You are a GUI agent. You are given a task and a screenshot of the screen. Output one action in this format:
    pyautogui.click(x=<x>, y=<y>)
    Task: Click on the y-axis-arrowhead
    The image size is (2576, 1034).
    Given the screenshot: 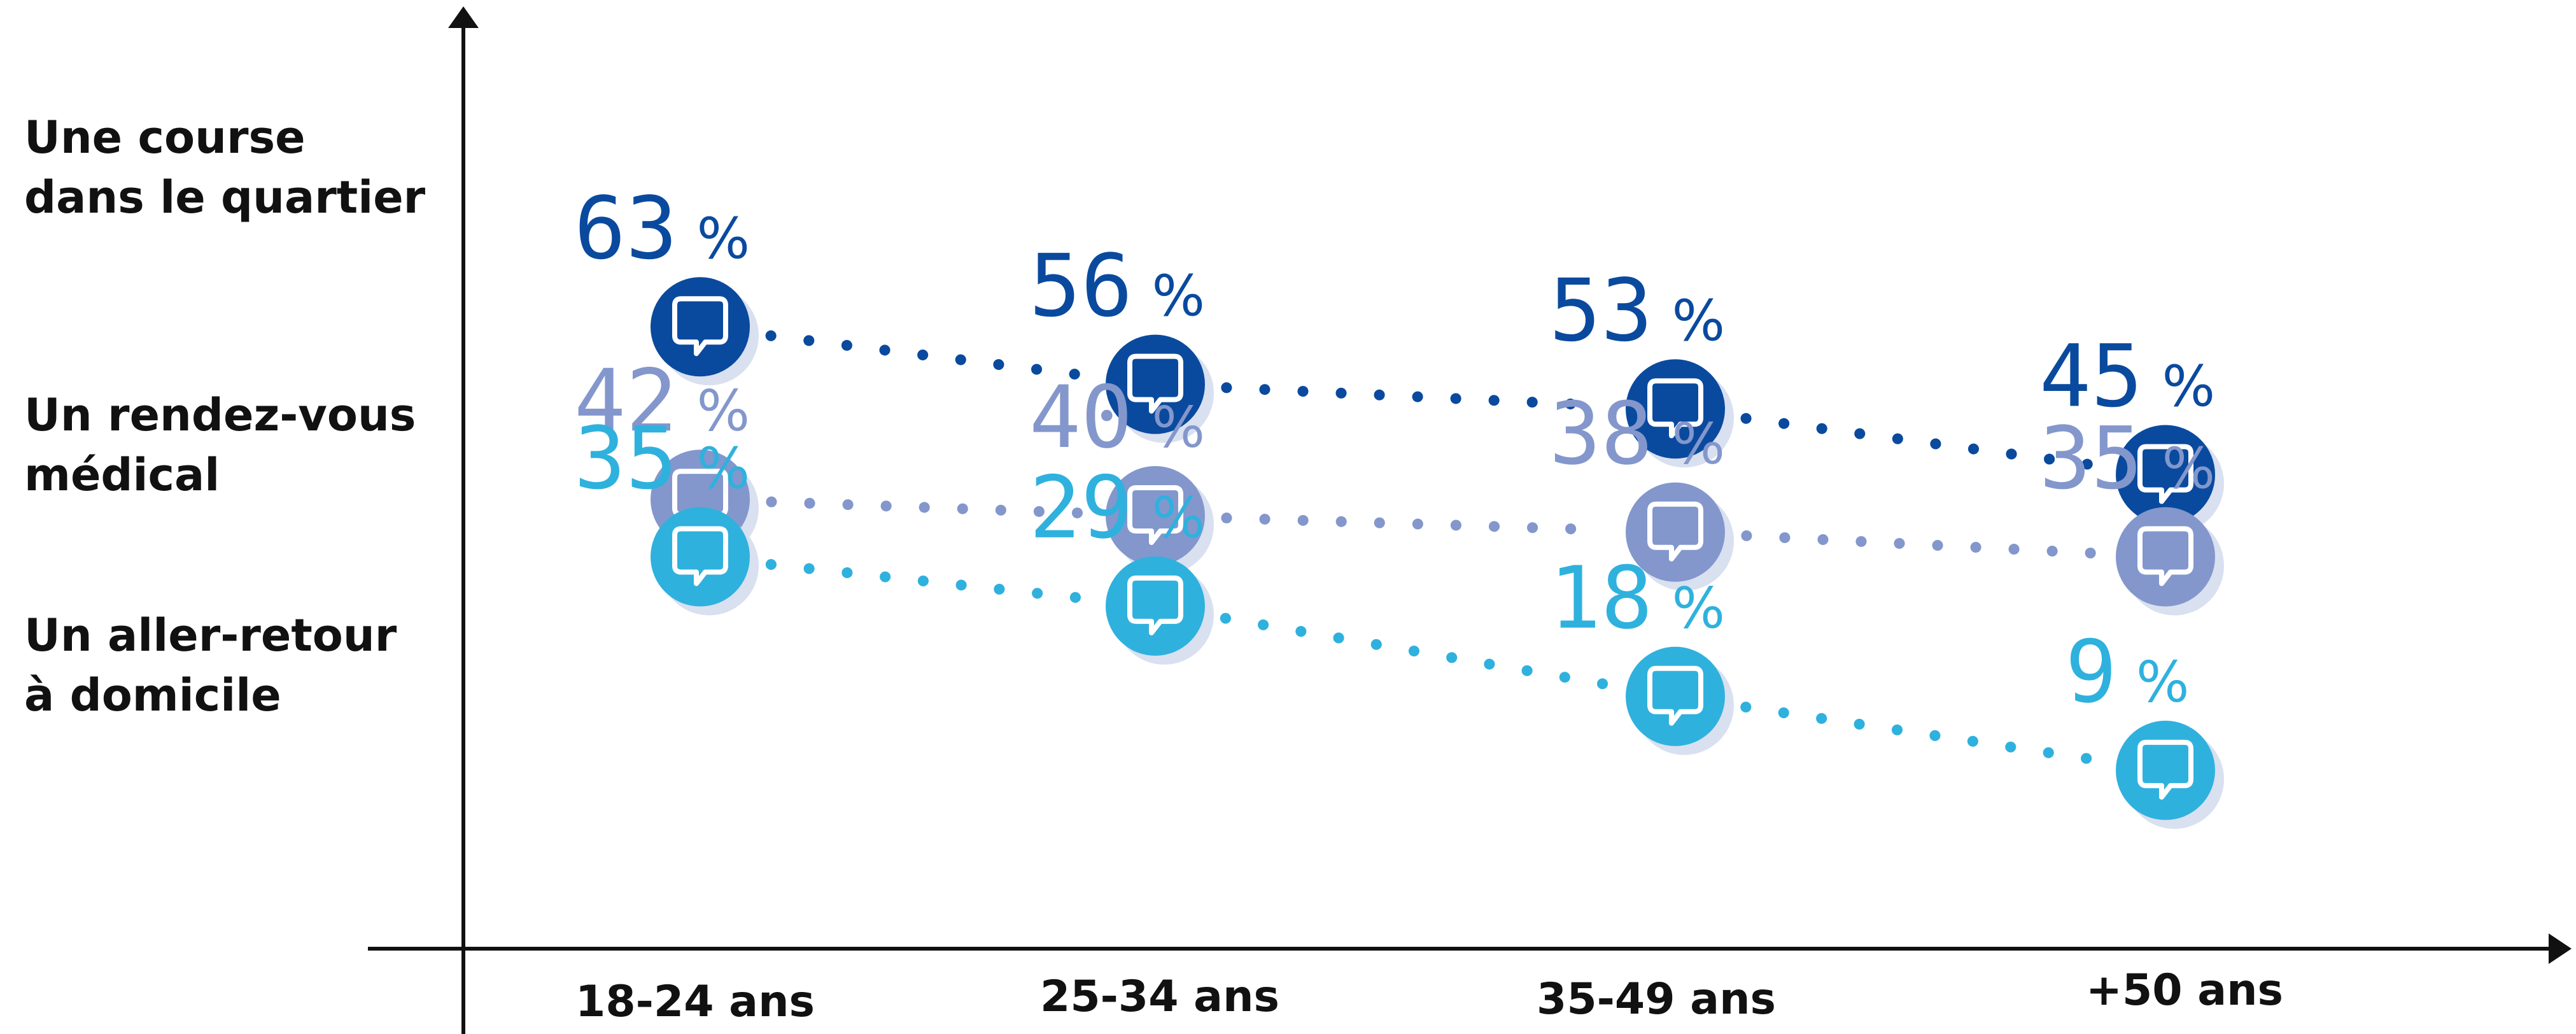 What is the action you would take?
    pyautogui.click(x=464, y=17)
    